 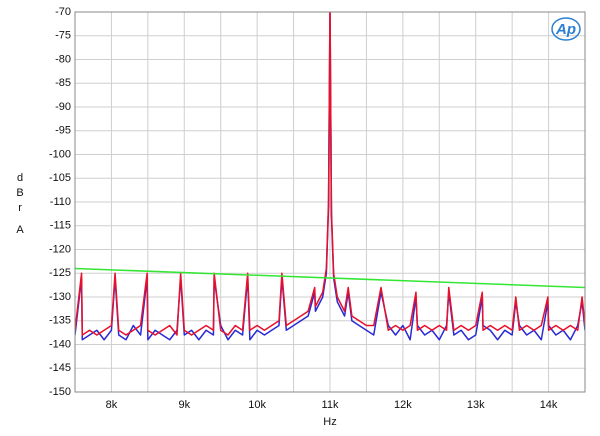 What do you see at coordinates (403, 405) in the screenshot?
I see `x-tick-label: 12k` at bounding box center [403, 405].